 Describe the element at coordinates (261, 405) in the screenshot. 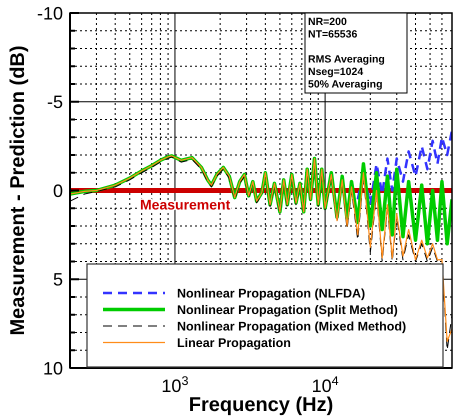

I see `x-axis-title: Frequency (Hz)` at that location.